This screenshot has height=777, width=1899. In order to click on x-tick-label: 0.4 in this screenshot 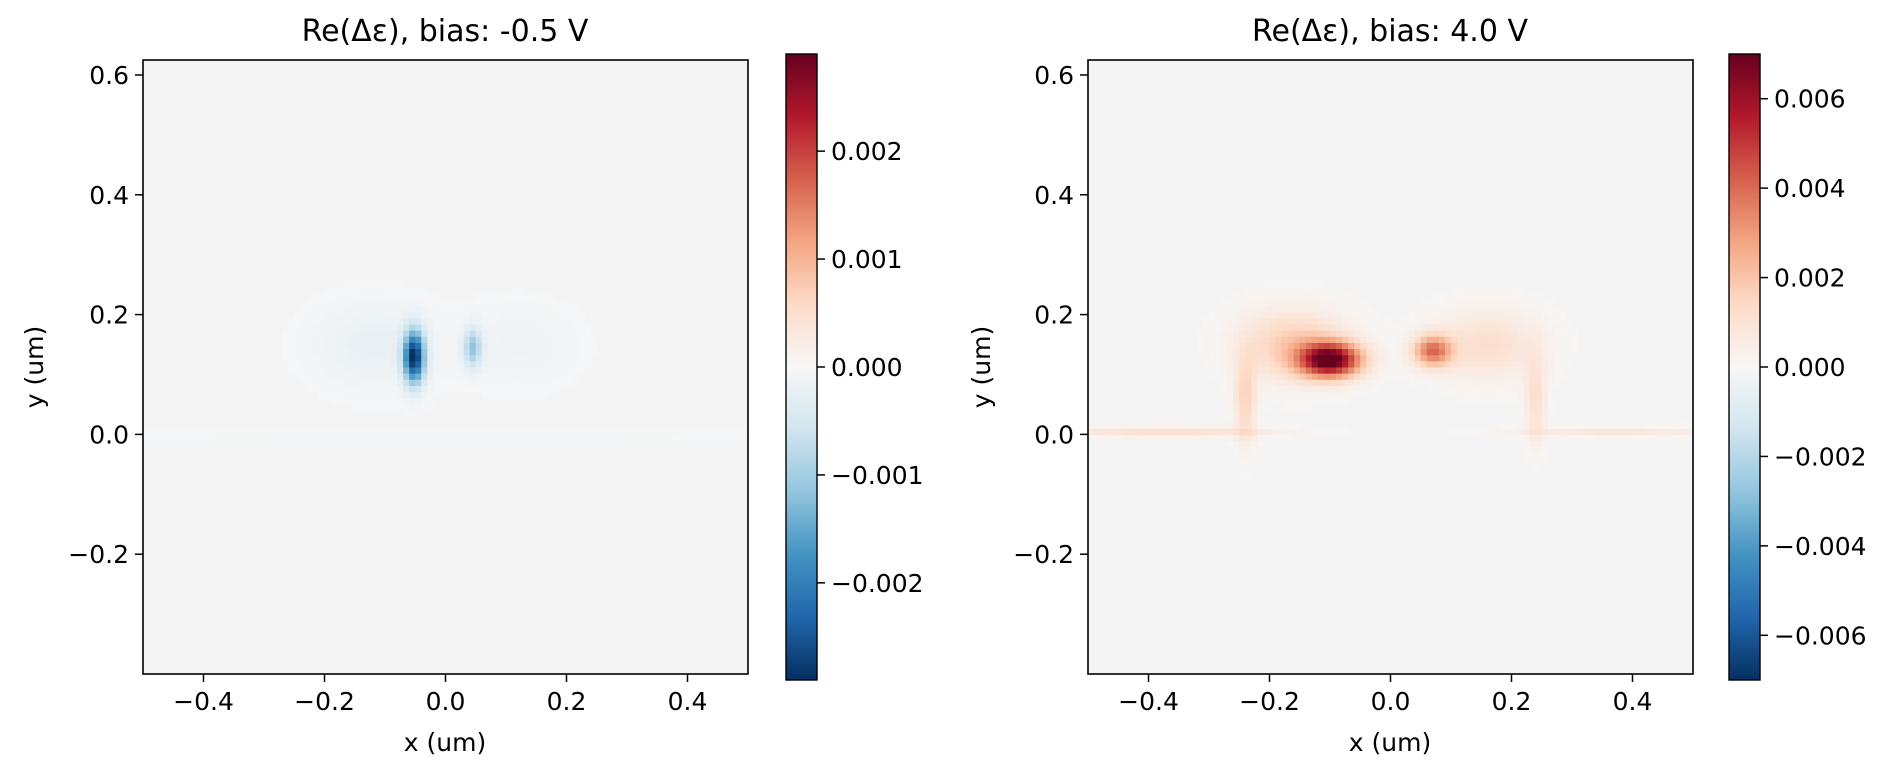, I will do `click(688, 701)`.